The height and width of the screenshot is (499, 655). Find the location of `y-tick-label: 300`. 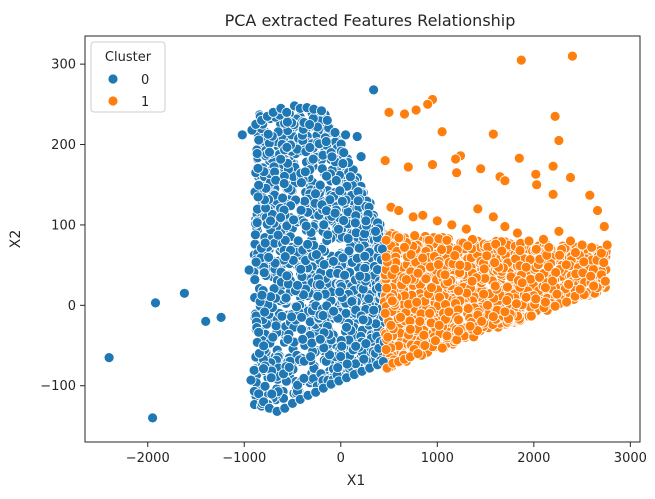

y-tick-label: 300 is located at coordinates (63, 65).